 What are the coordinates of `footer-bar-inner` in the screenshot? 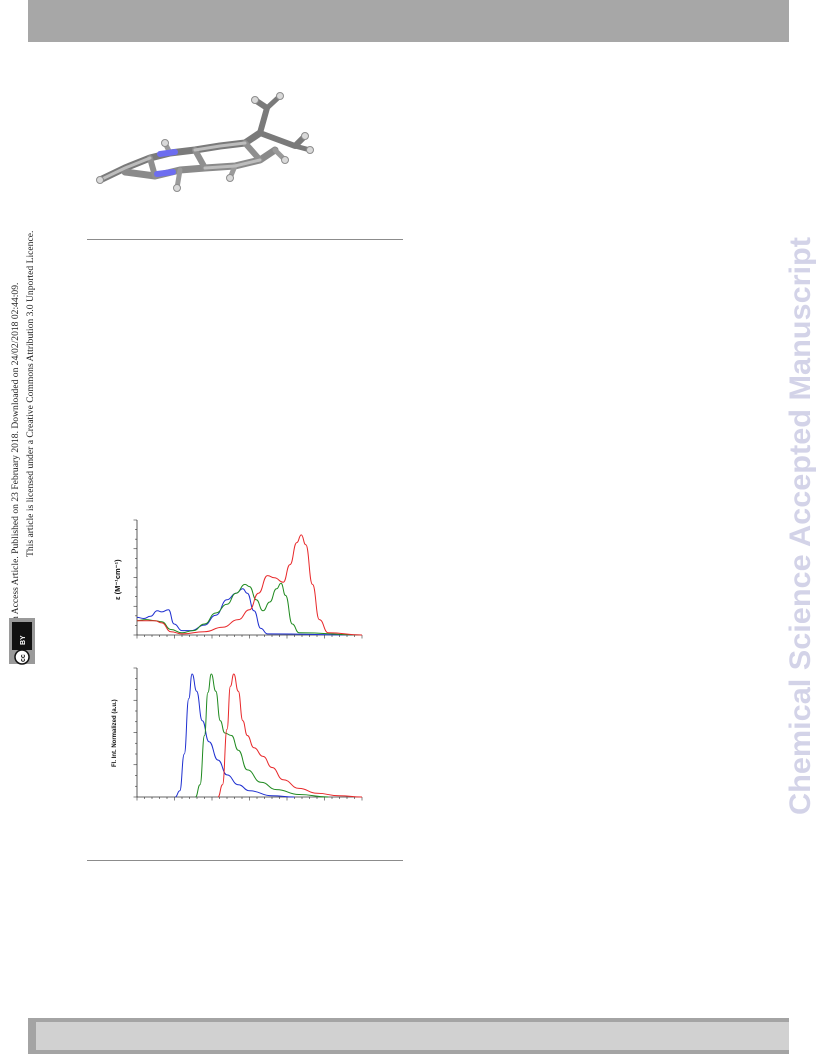 It's located at (412, 1036).